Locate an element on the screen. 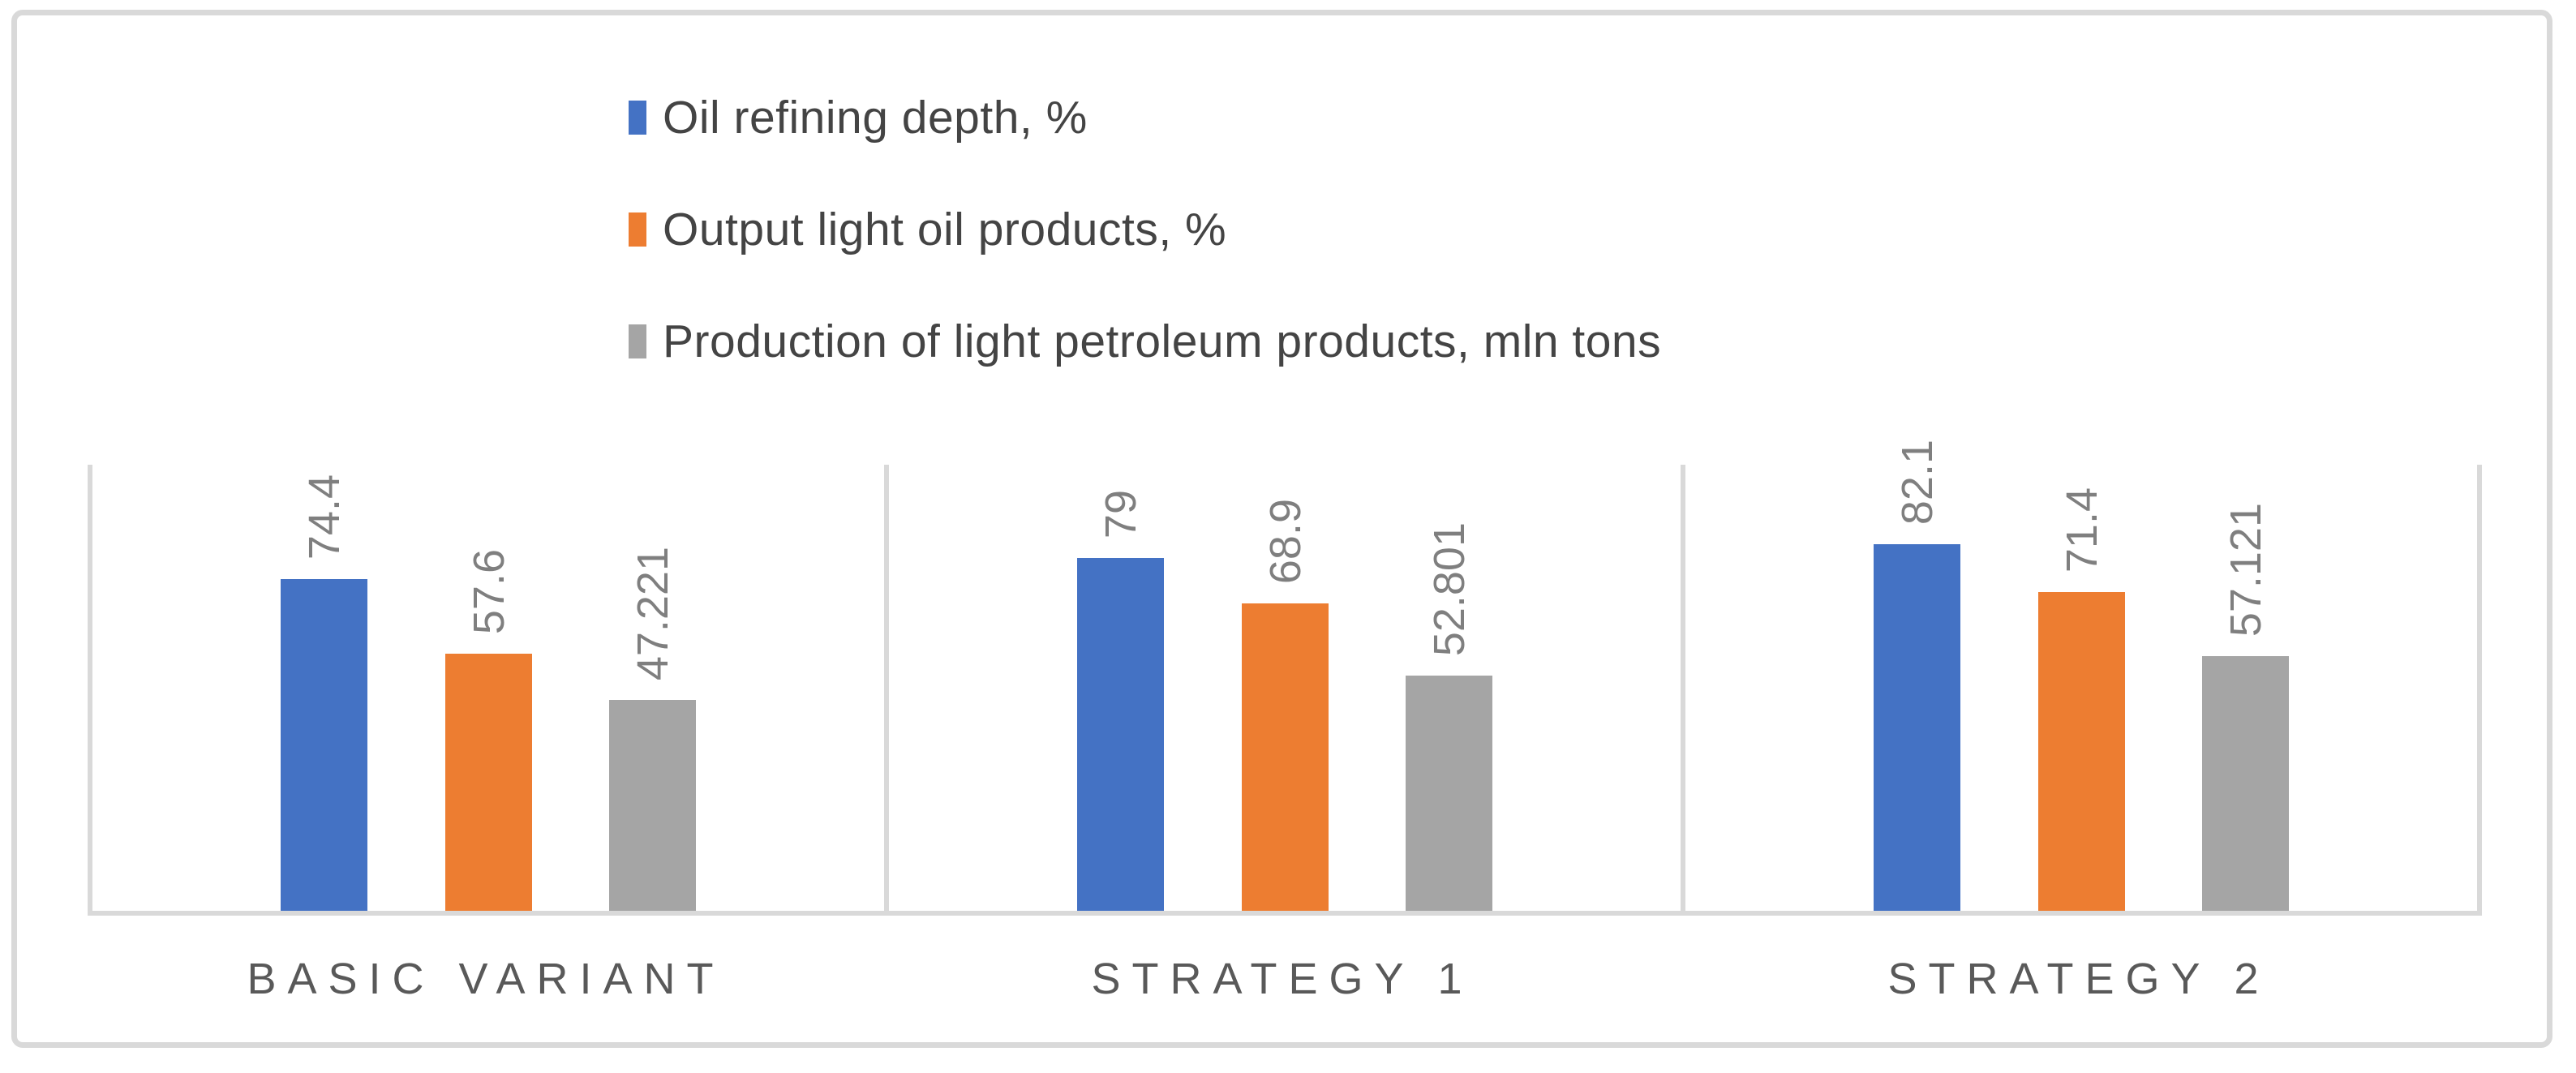 Image resolution: width=2576 pixels, height=1073 pixels. legend-label: Output light oil products, % is located at coordinates (945, 229).